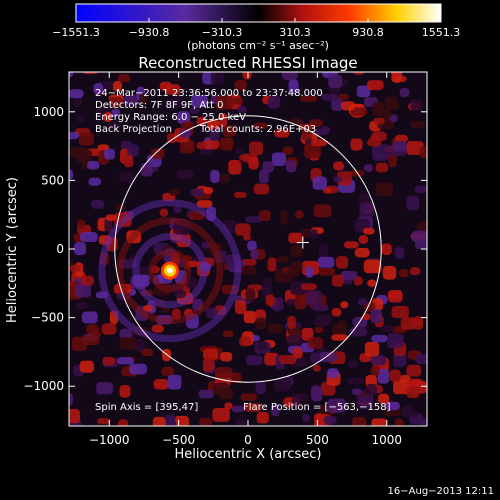  I want to click on colorbar-tick-label: 310.3, so click(295, 32).